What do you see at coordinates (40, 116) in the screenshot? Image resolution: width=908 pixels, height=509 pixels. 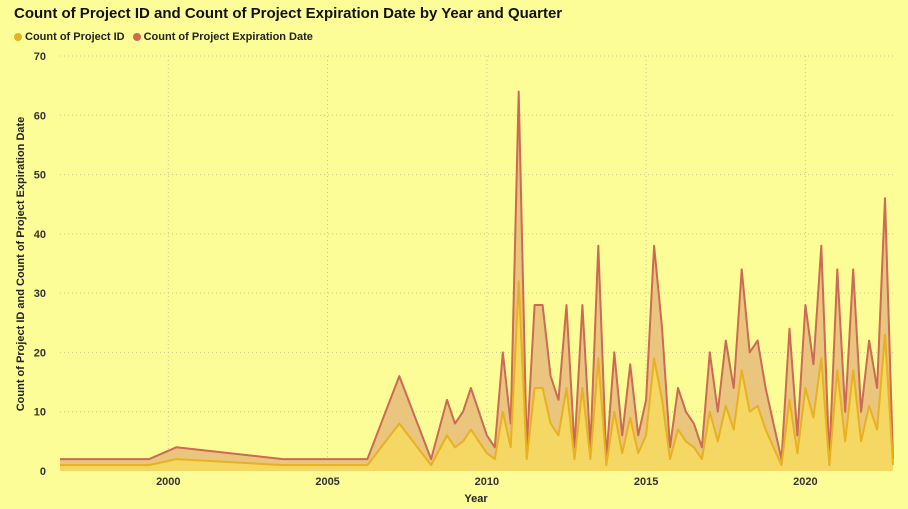 I see `y-tick-label: 60` at bounding box center [40, 116].